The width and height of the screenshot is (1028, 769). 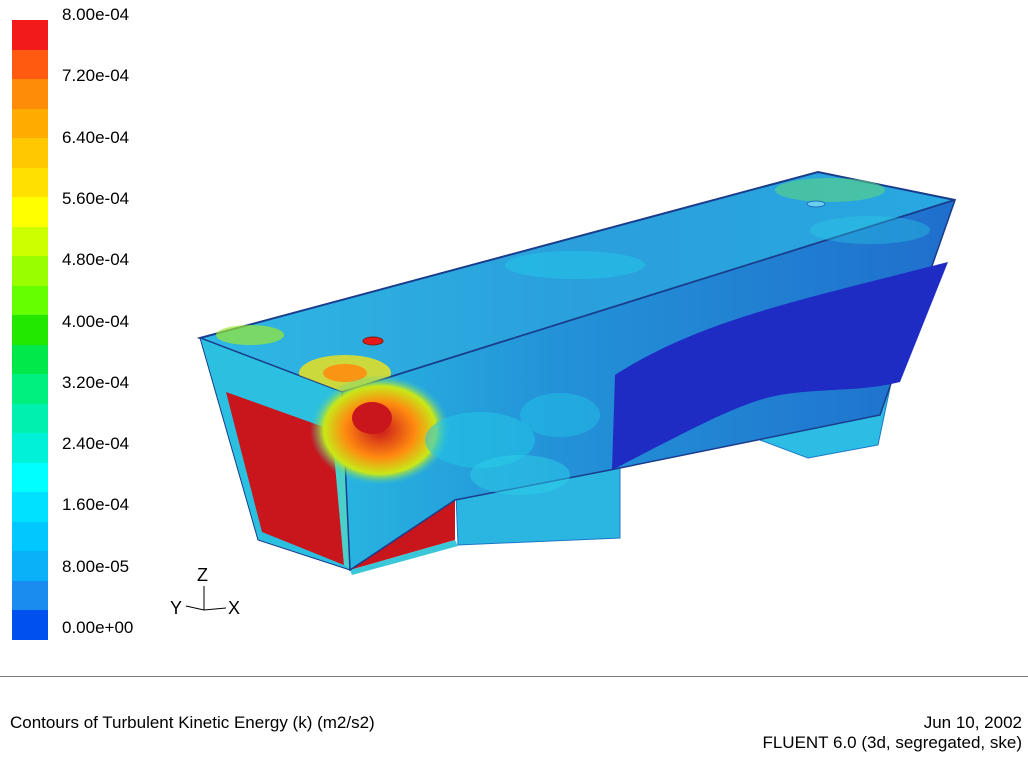 I want to click on color-scale-tick-label: 2.40e-04, so click(x=96, y=444).